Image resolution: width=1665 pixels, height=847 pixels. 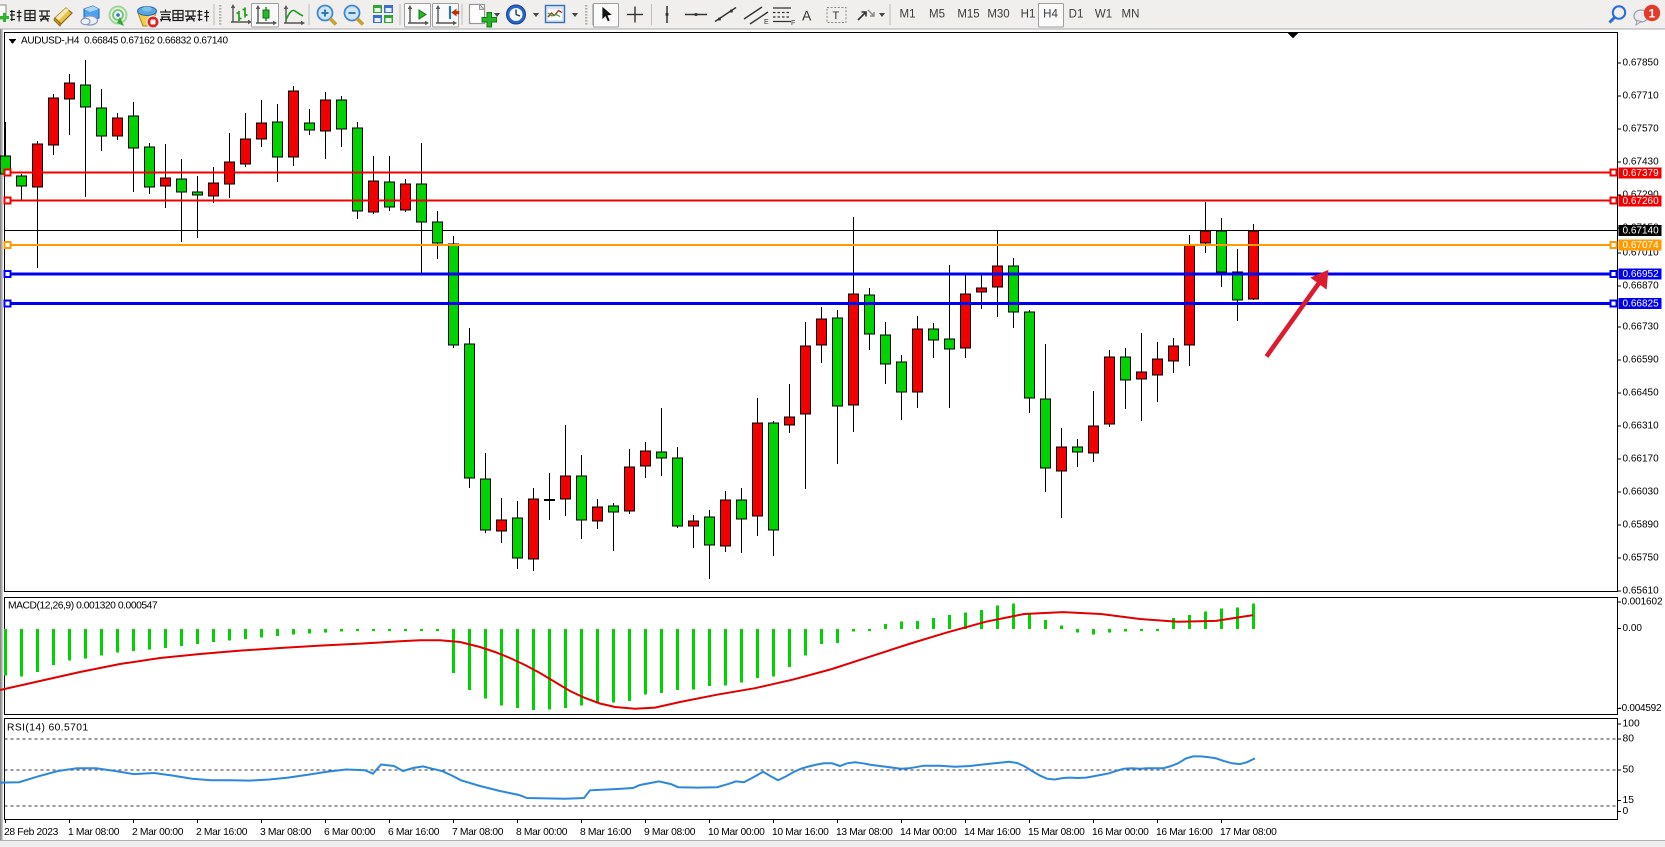 I want to click on svg-text: 14 Mar 00:00, so click(x=928, y=832).